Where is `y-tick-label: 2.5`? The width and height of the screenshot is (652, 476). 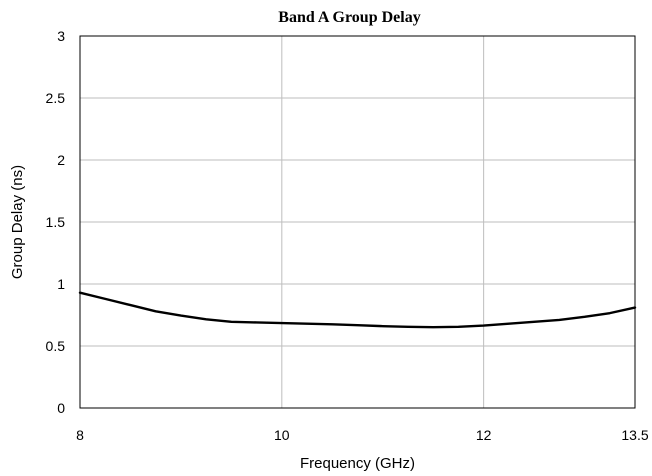
y-tick-label: 2.5 is located at coordinates (56, 98).